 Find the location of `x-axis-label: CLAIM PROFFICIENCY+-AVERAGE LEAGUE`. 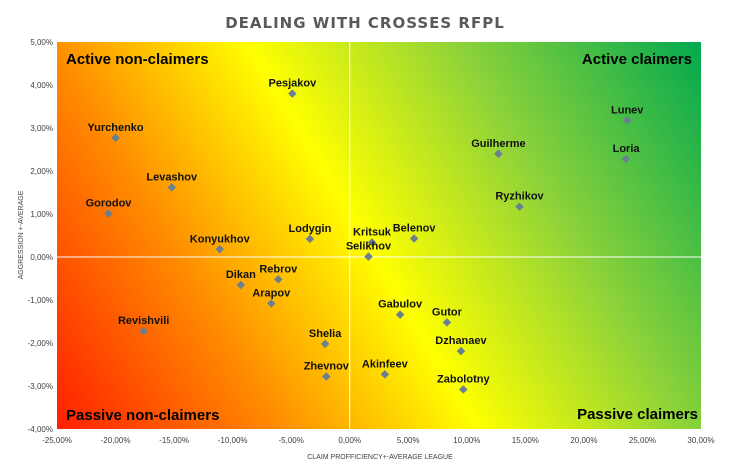

x-axis-label: CLAIM PROFFICIENCY+-AVERAGE LEAGUE is located at coordinates (380, 457).